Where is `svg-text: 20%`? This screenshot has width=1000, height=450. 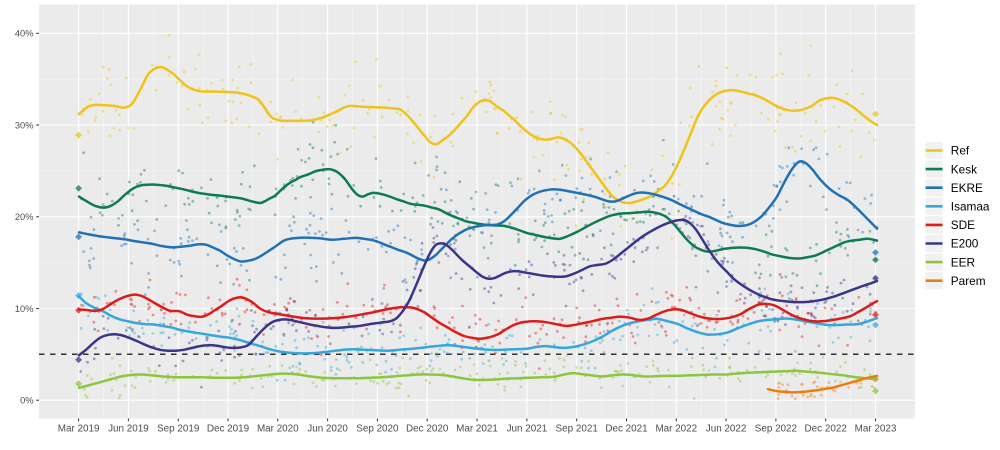
svg-text: 20% is located at coordinates (24, 217).